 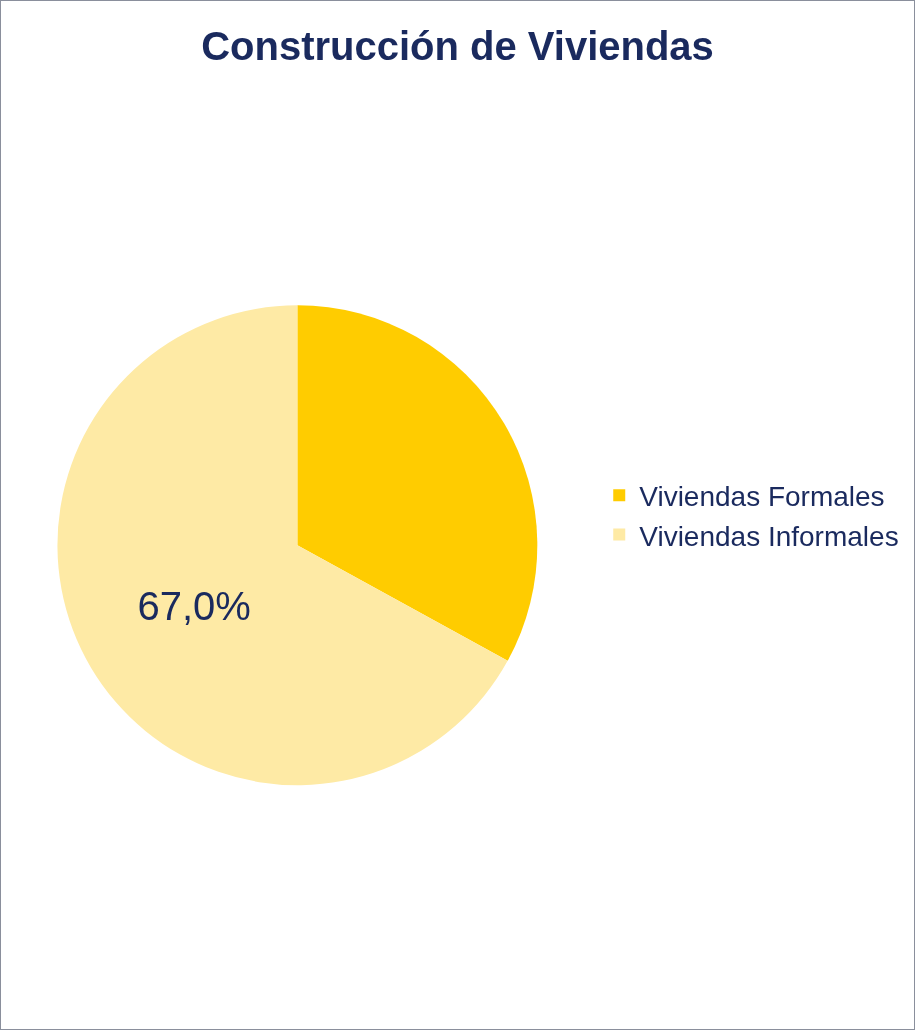 I want to click on legend-label: Viviendas Formales, so click(x=762, y=497).